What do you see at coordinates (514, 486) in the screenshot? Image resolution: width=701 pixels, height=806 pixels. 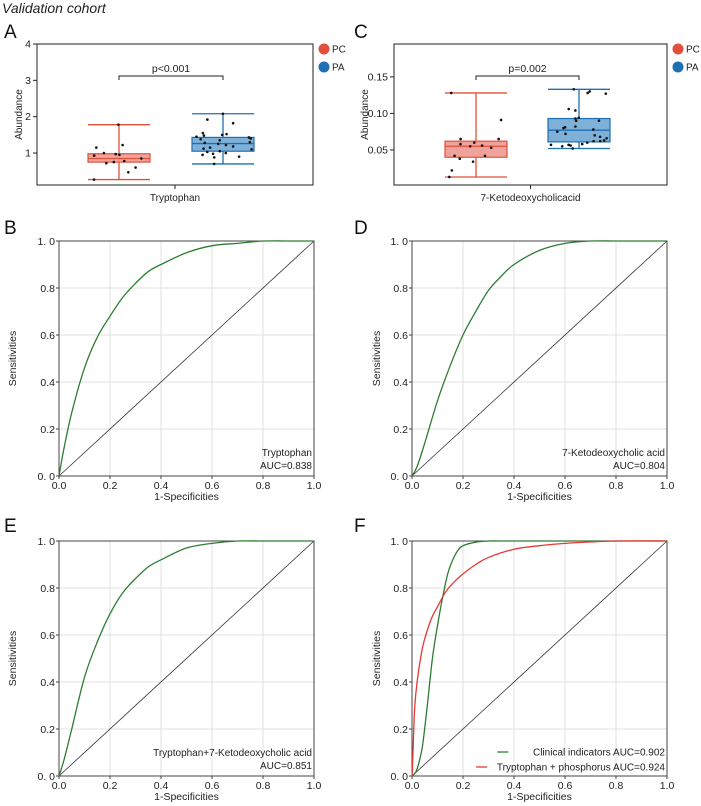 I see `panel-d-xtick-label: 0.4` at bounding box center [514, 486].